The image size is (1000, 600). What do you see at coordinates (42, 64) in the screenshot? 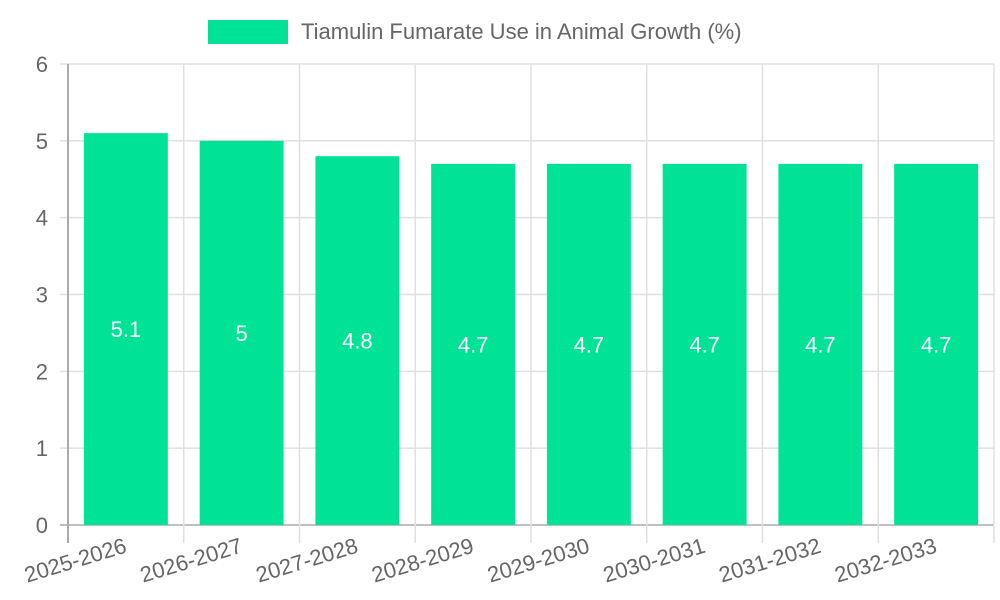
I see `y-tick-label: 6` at bounding box center [42, 64].